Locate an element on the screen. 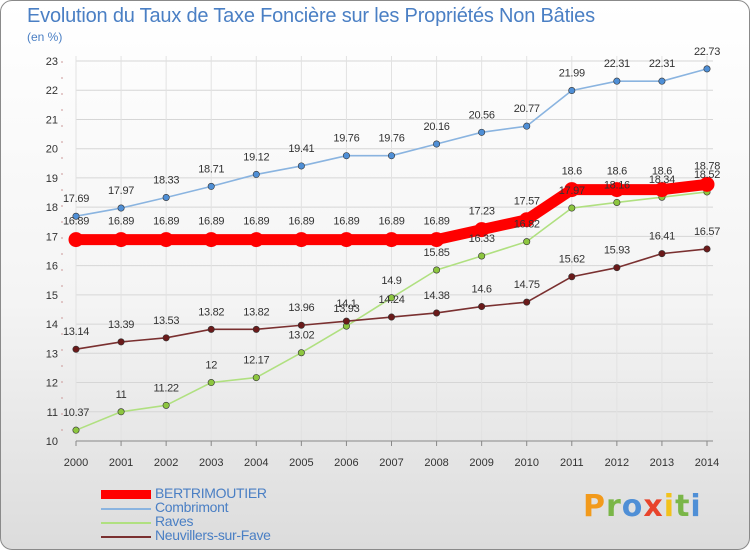 The image size is (750, 550). data-label: 16.82 is located at coordinates (527, 225).